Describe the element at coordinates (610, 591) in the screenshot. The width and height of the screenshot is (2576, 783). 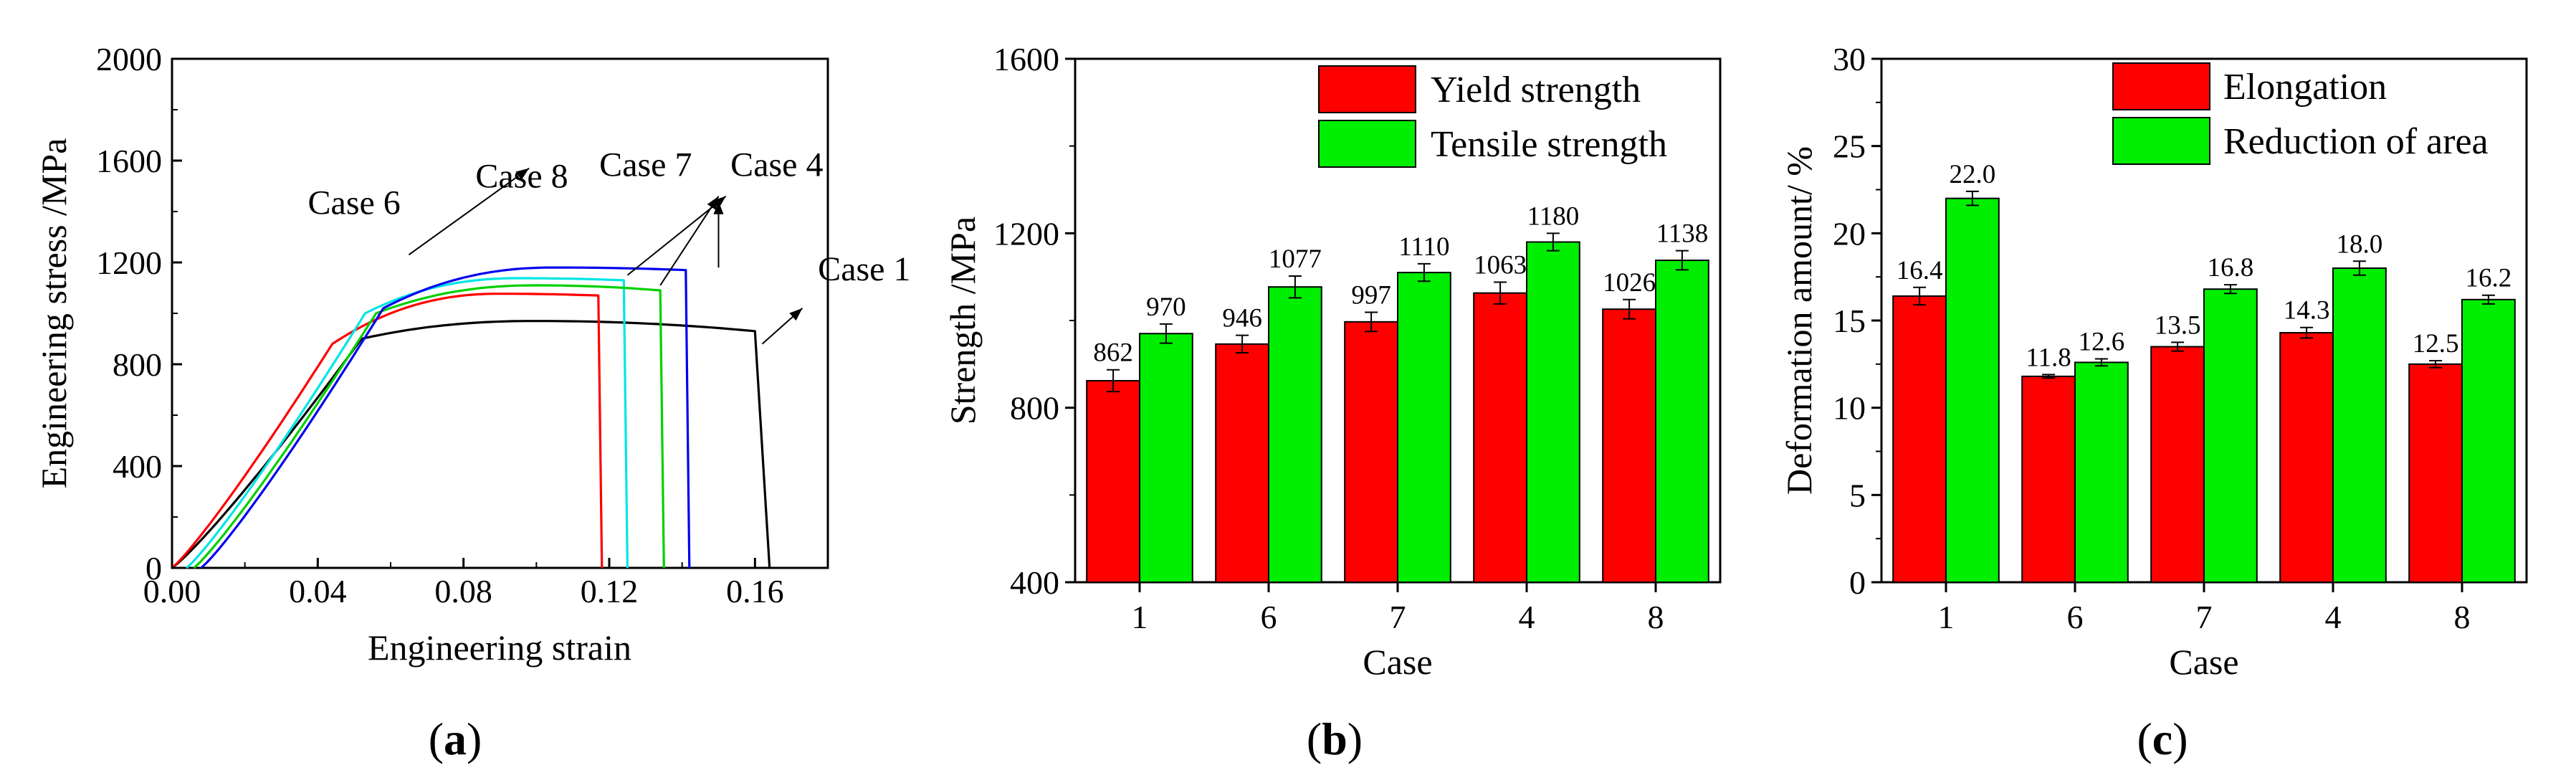
I see `x-tick-label: 0.12` at that location.